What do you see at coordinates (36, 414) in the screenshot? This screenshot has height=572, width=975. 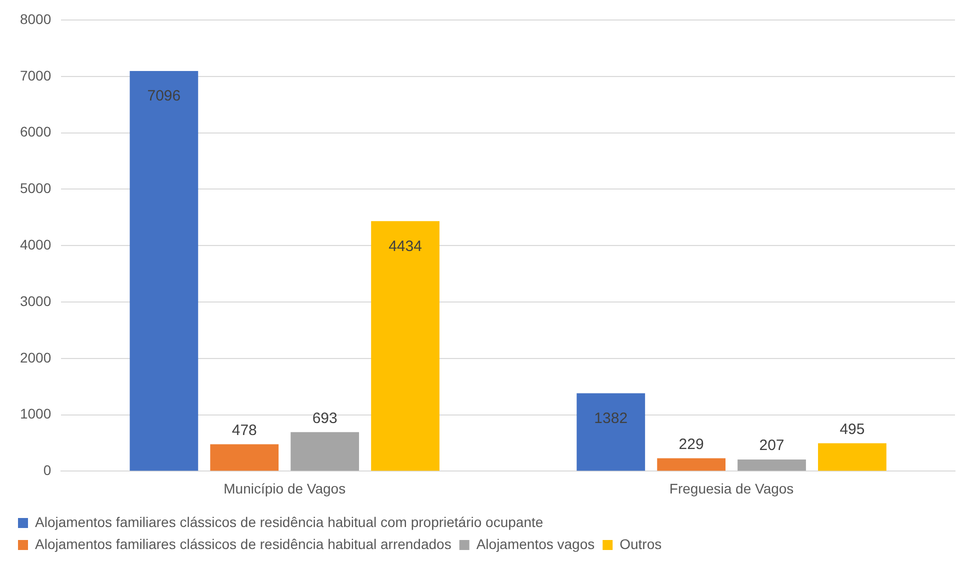 I see `y-tick-label: 1000` at bounding box center [36, 414].